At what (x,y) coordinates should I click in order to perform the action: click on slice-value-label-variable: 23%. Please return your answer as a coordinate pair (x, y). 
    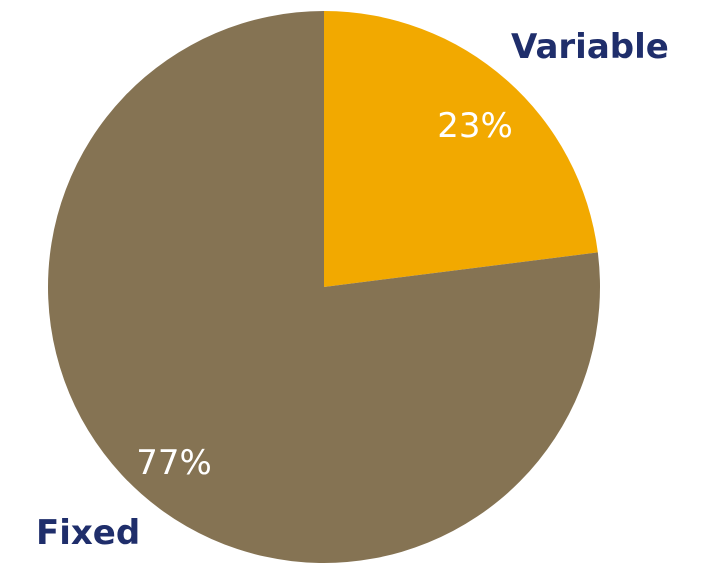
    Looking at the image, I should click on (475, 126).